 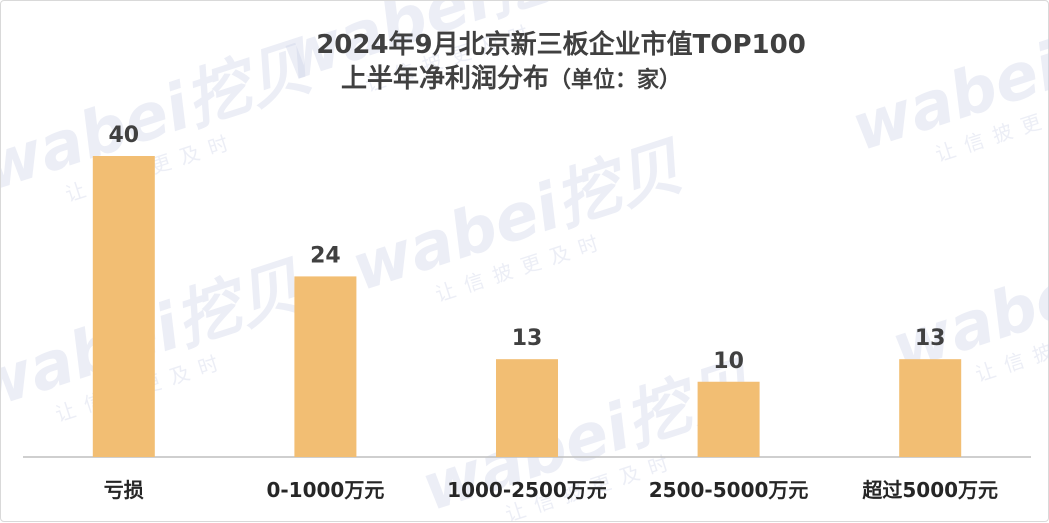 What do you see at coordinates (728, 361) in the screenshot?
I see `value-label-4: 10` at bounding box center [728, 361].